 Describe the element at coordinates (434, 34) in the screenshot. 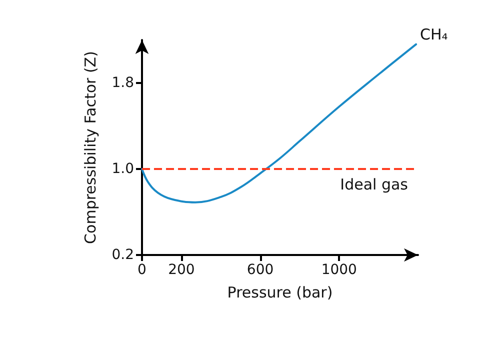

I see `series-label: CH₄` at that location.